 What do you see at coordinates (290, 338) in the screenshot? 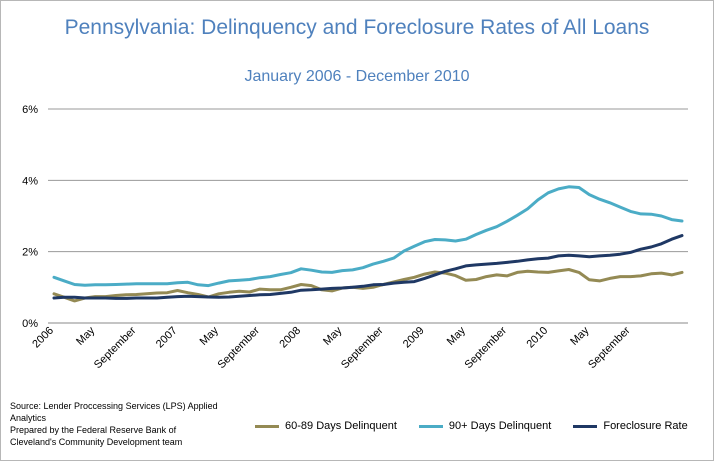
I see `x-tick-label: 2008` at bounding box center [290, 338].